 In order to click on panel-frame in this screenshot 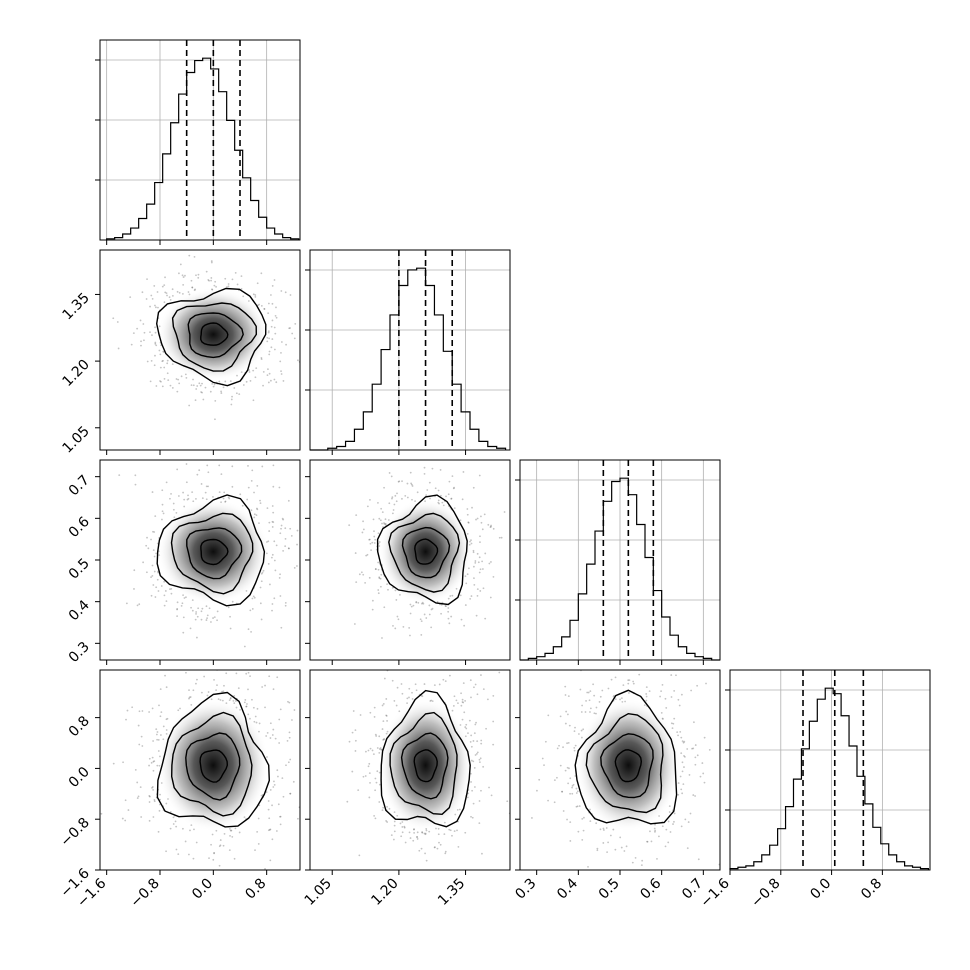, I will do `click(200, 770)`.